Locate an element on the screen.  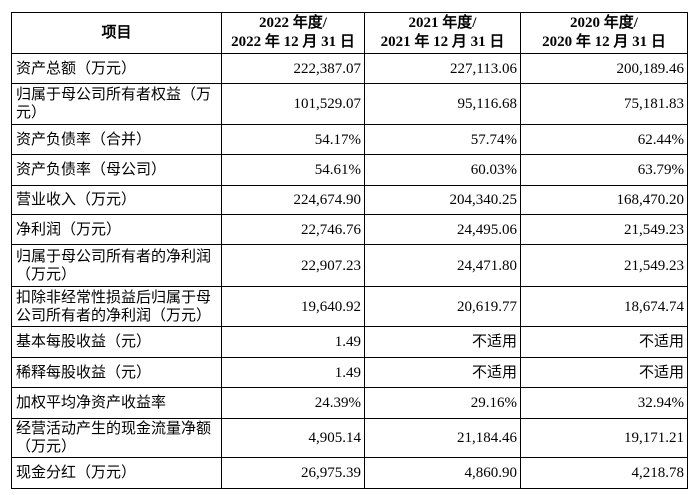
value-2020: 18,674.74 is located at coordinates (604, 306).